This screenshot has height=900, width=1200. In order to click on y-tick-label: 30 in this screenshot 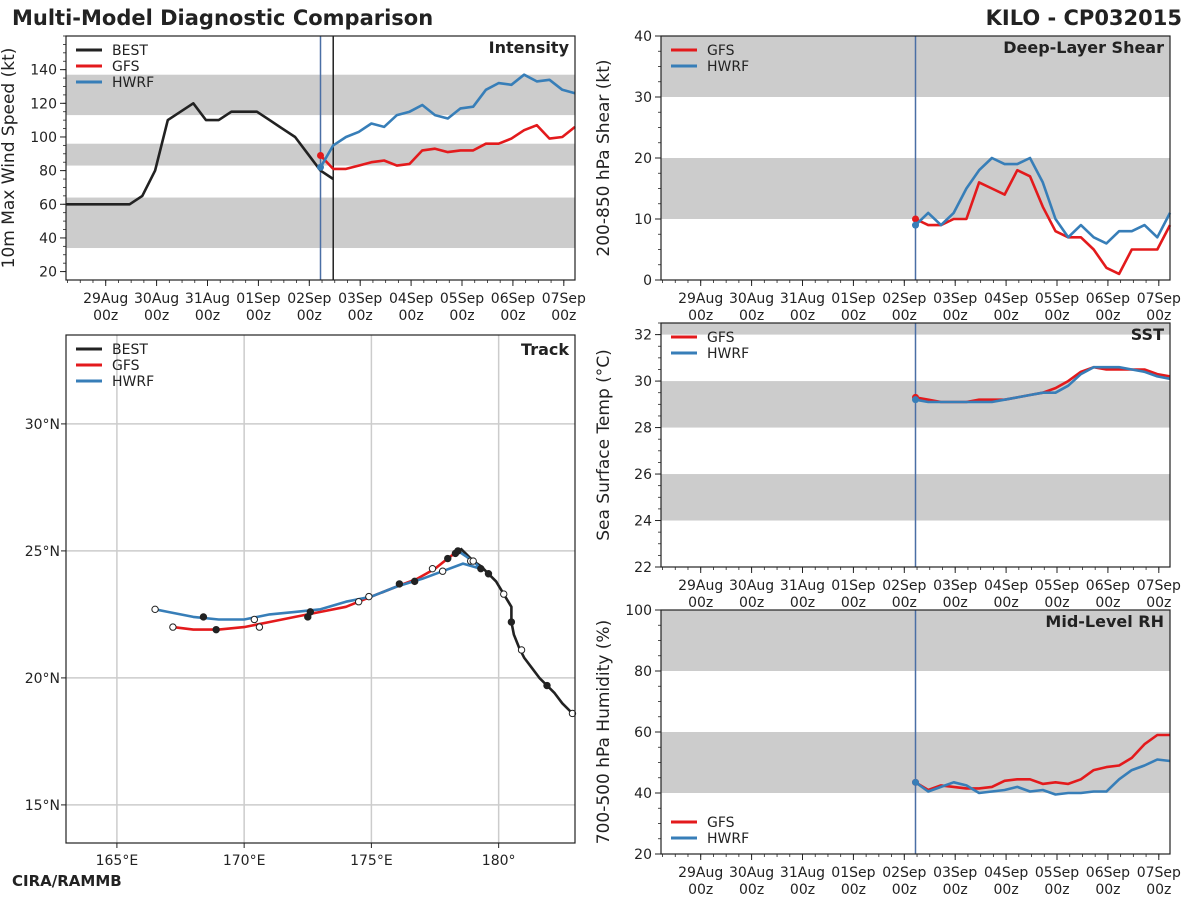, I will do `click(643, 382)`.